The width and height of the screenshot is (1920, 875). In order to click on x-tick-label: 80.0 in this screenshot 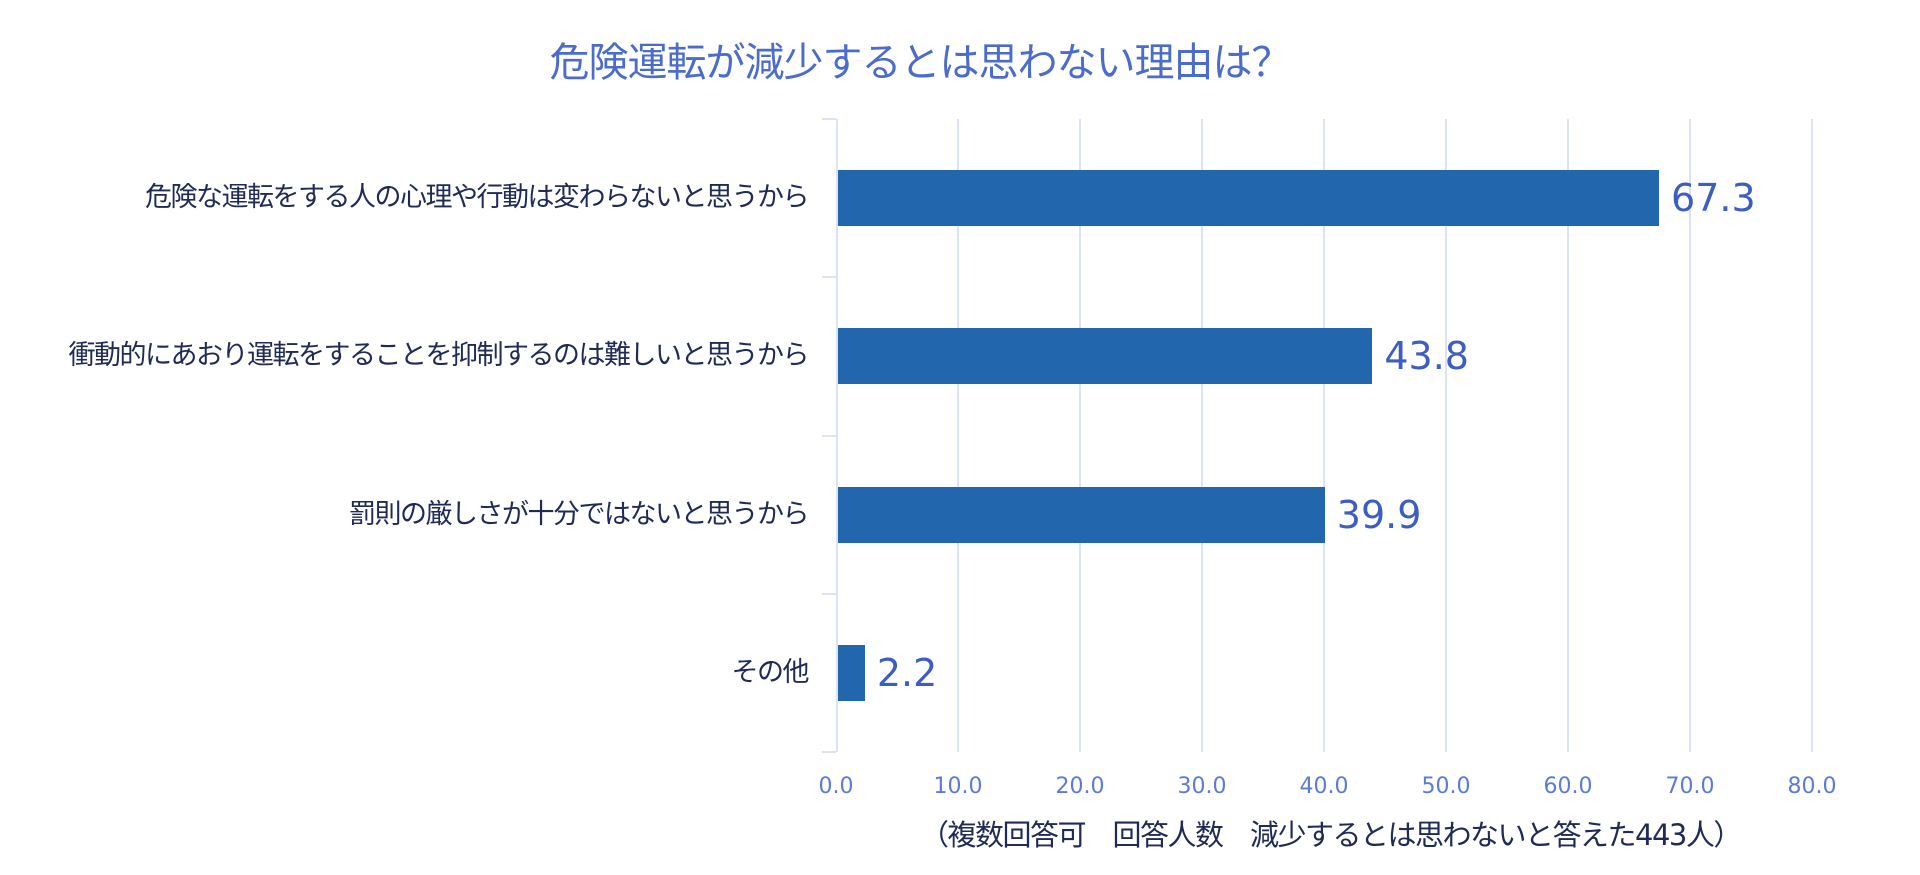, I will do `click(1812, 786)`.